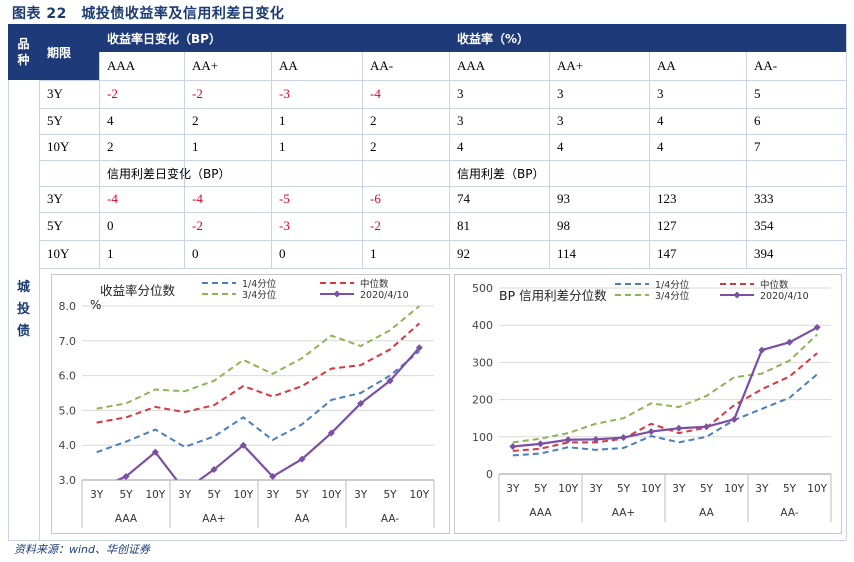  I want to click on yield-change-cell: -3, so click(284, 93).